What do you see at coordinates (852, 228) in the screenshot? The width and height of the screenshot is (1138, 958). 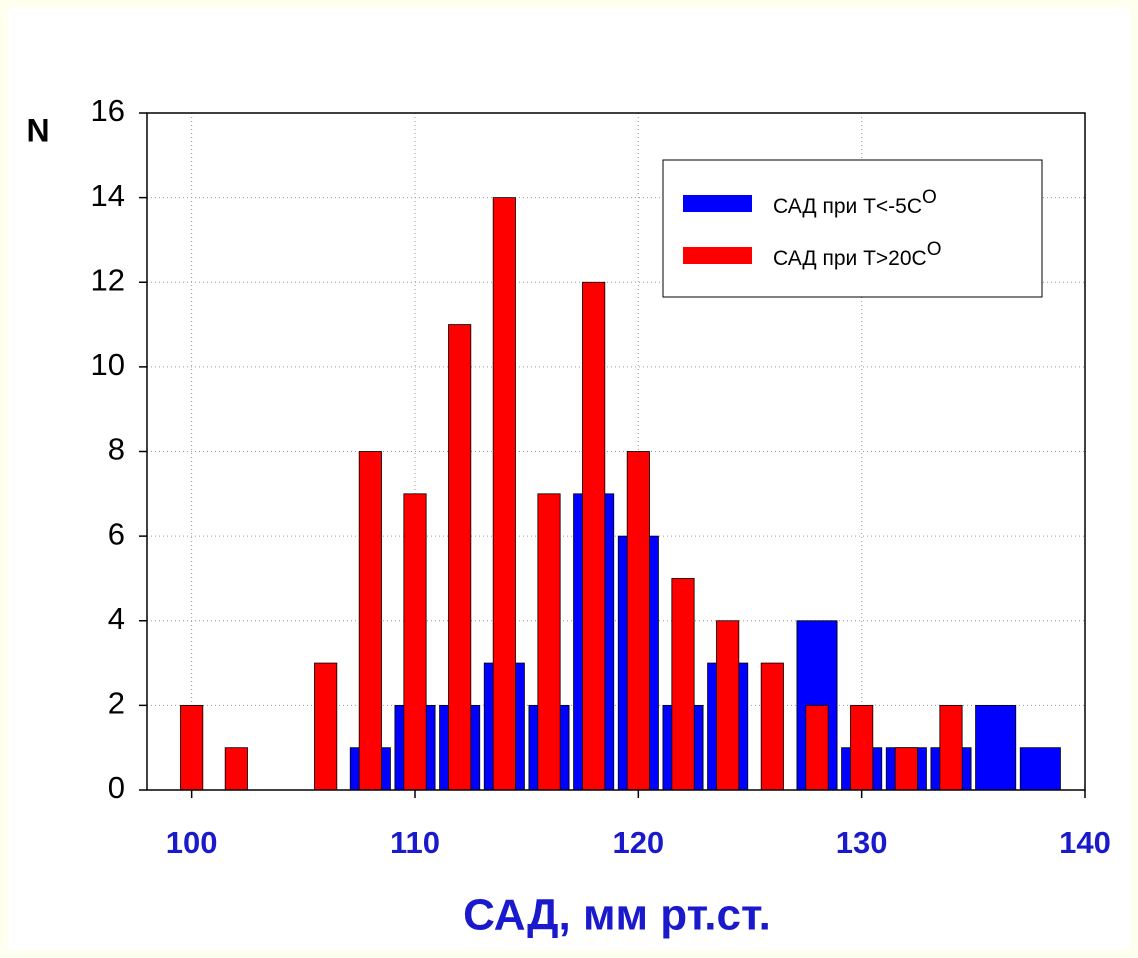 I see `legend-box` at bounding box center [852, 228].